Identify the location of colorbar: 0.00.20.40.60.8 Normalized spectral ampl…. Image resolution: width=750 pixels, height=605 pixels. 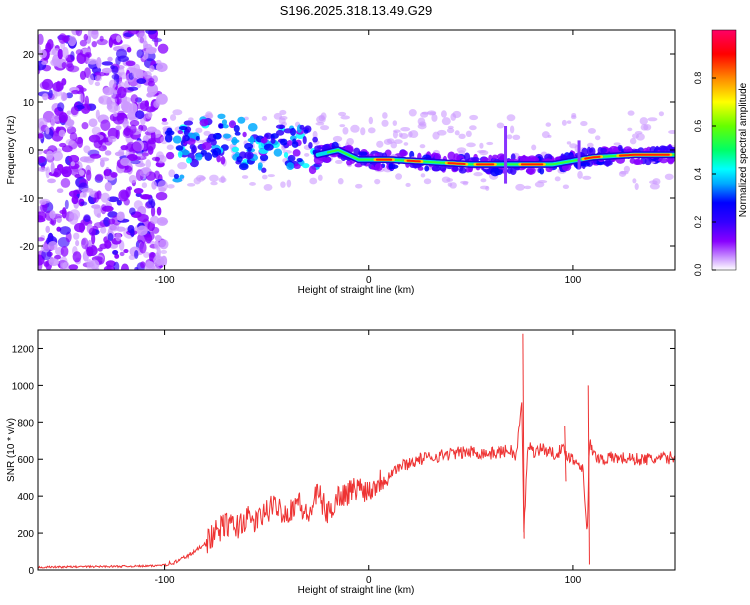
(721, 153).